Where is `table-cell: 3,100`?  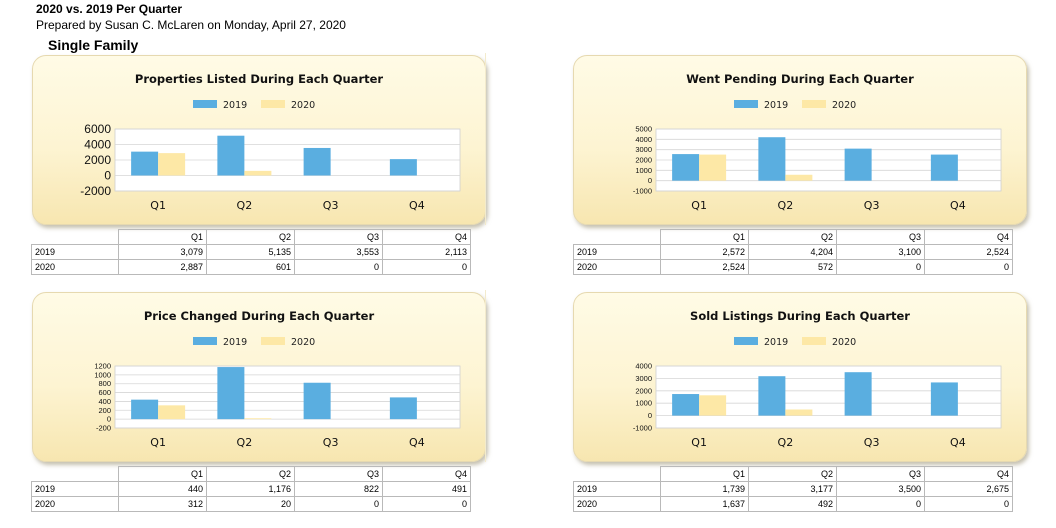 table-cell: 3,100 is located at coordinates (880, 252).